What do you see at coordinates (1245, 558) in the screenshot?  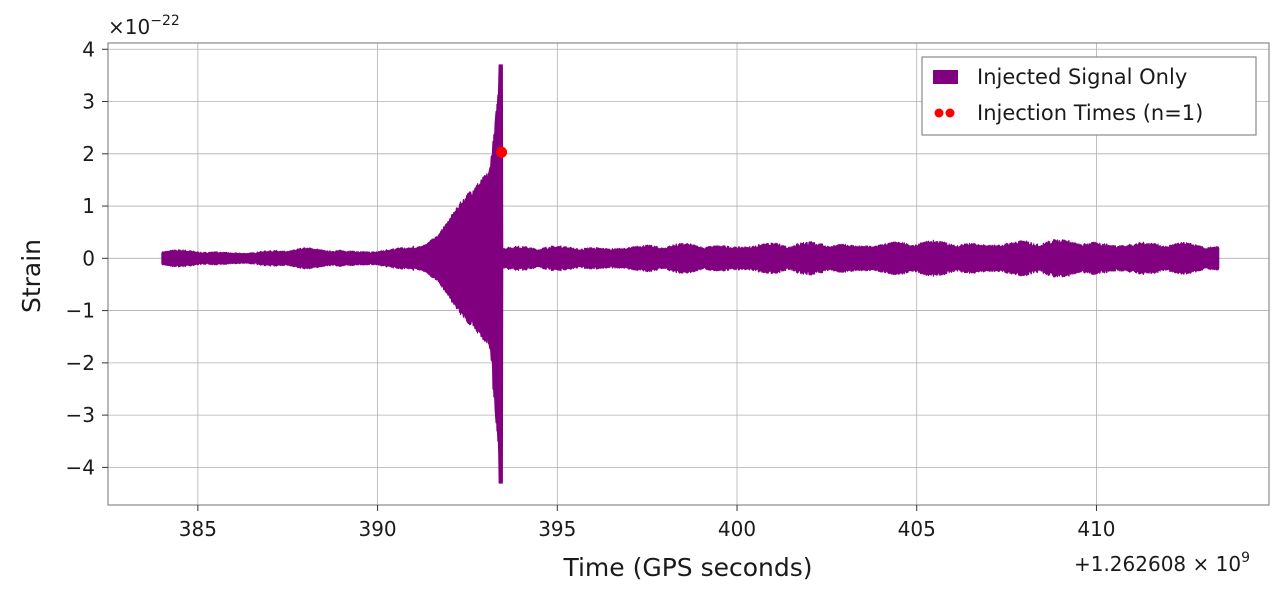 I see `x-offset-exponent: 9` at bounding box center [1245, 558].